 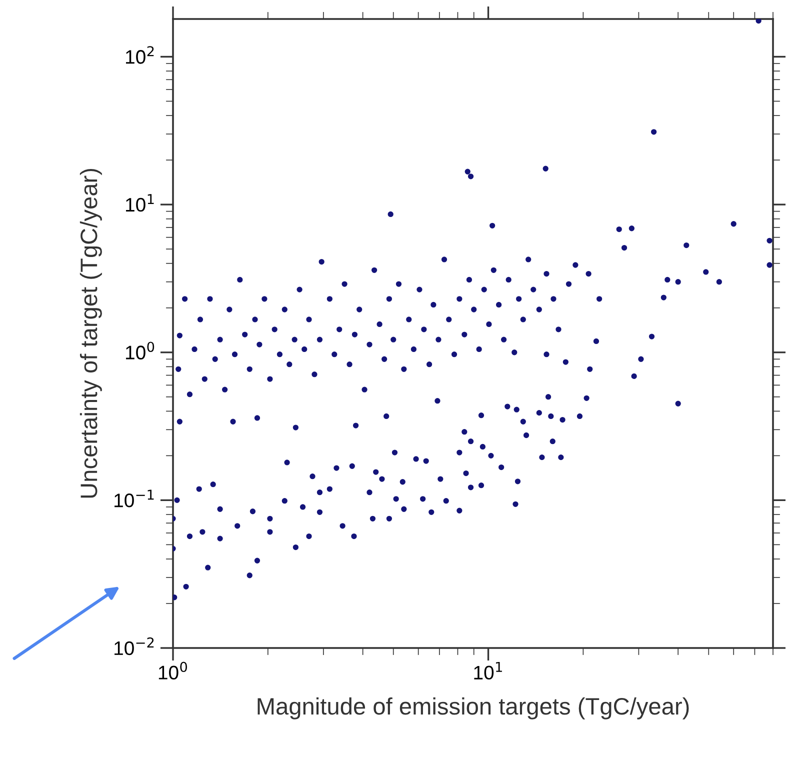 What do you see at coordinates (140, 55) in the screenshot?
I see `y-tick-label: 10$^{2}$` at bounding box center [140, 55].